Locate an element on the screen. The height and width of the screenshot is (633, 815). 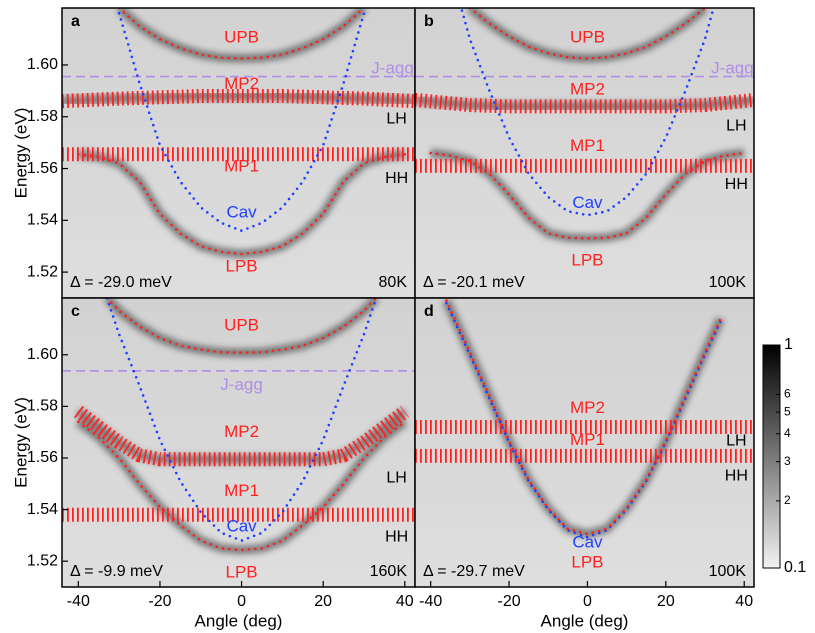
detuning: Δ = -20.1 meV is located at coordinates (474, 282).